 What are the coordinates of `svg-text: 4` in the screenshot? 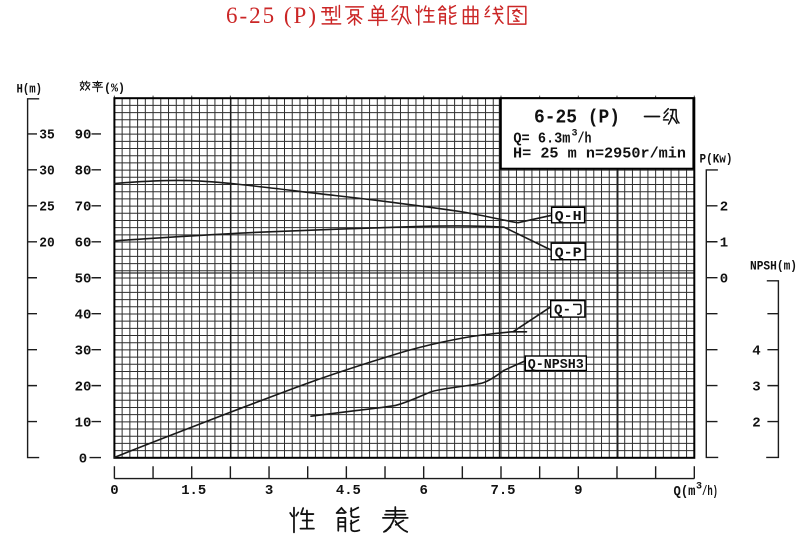 It's located at (756, 352).